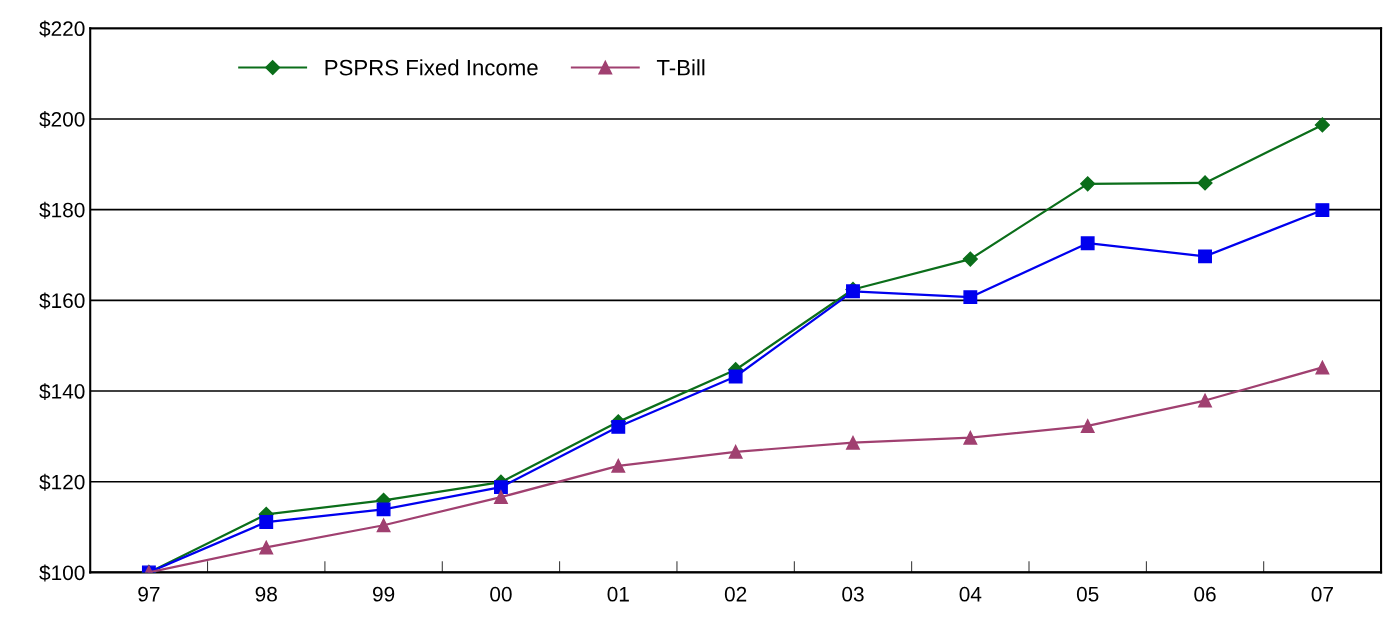 This screenshot has width=1388, height=629. What do you see at coordinates (62, 210) in the screenshot?
I see `y-tick-label: $180` at bounding box center [62, 210].